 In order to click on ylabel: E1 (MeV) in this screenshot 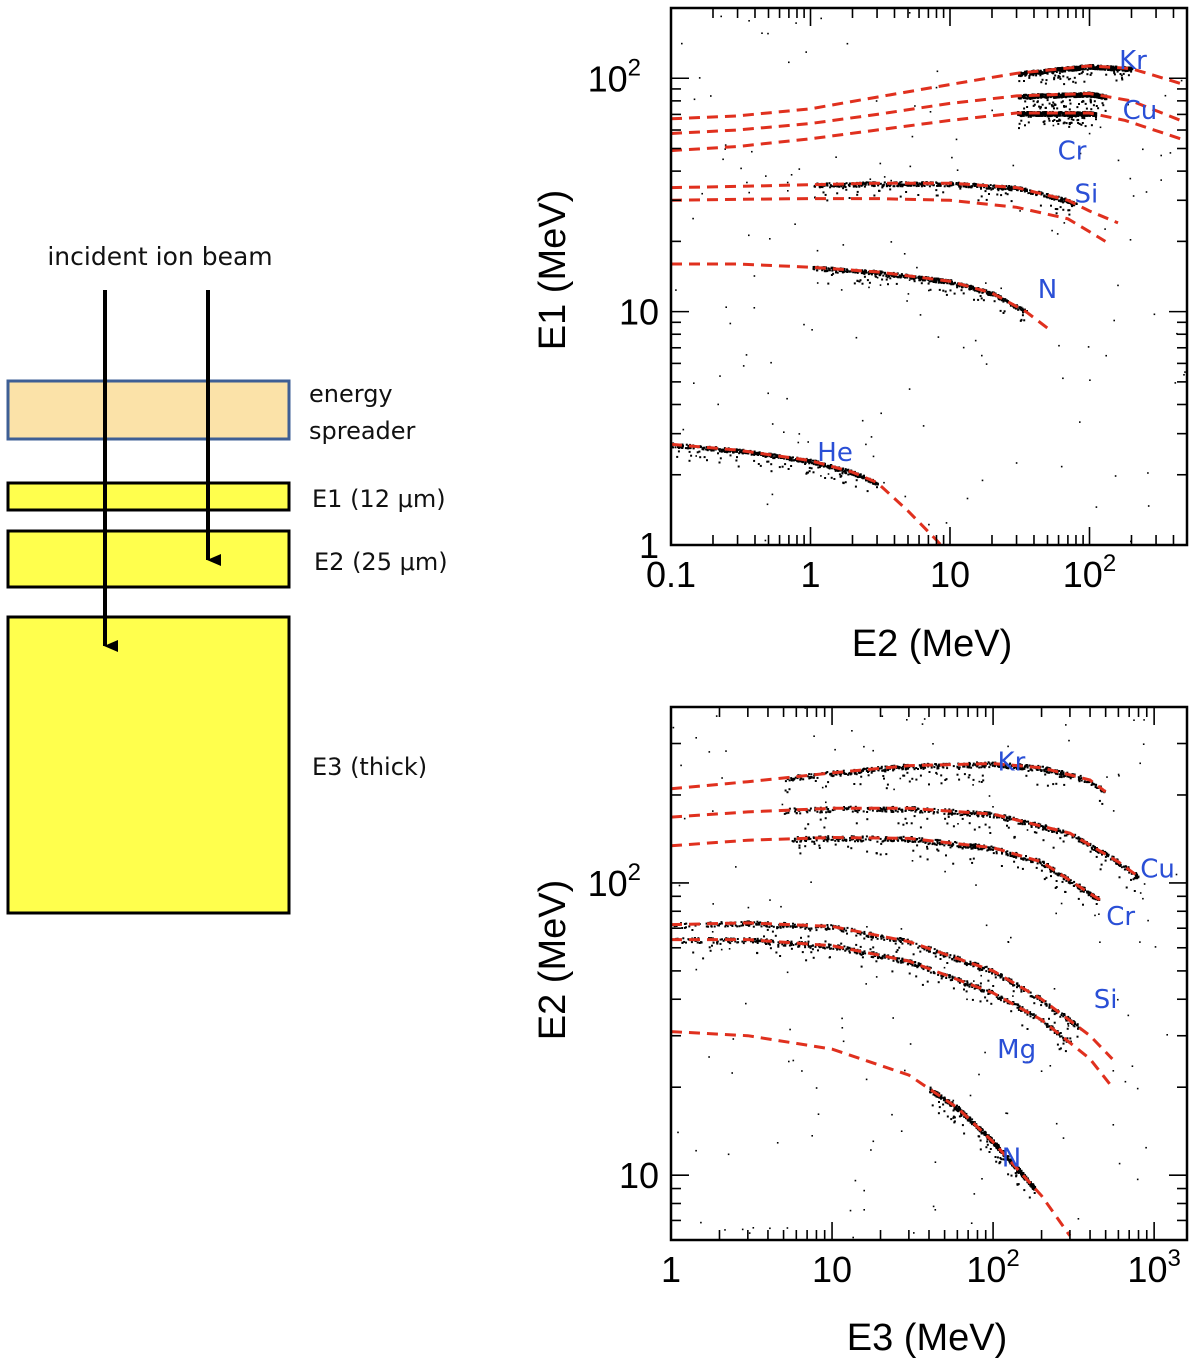, I will do `click(553, 270)`.